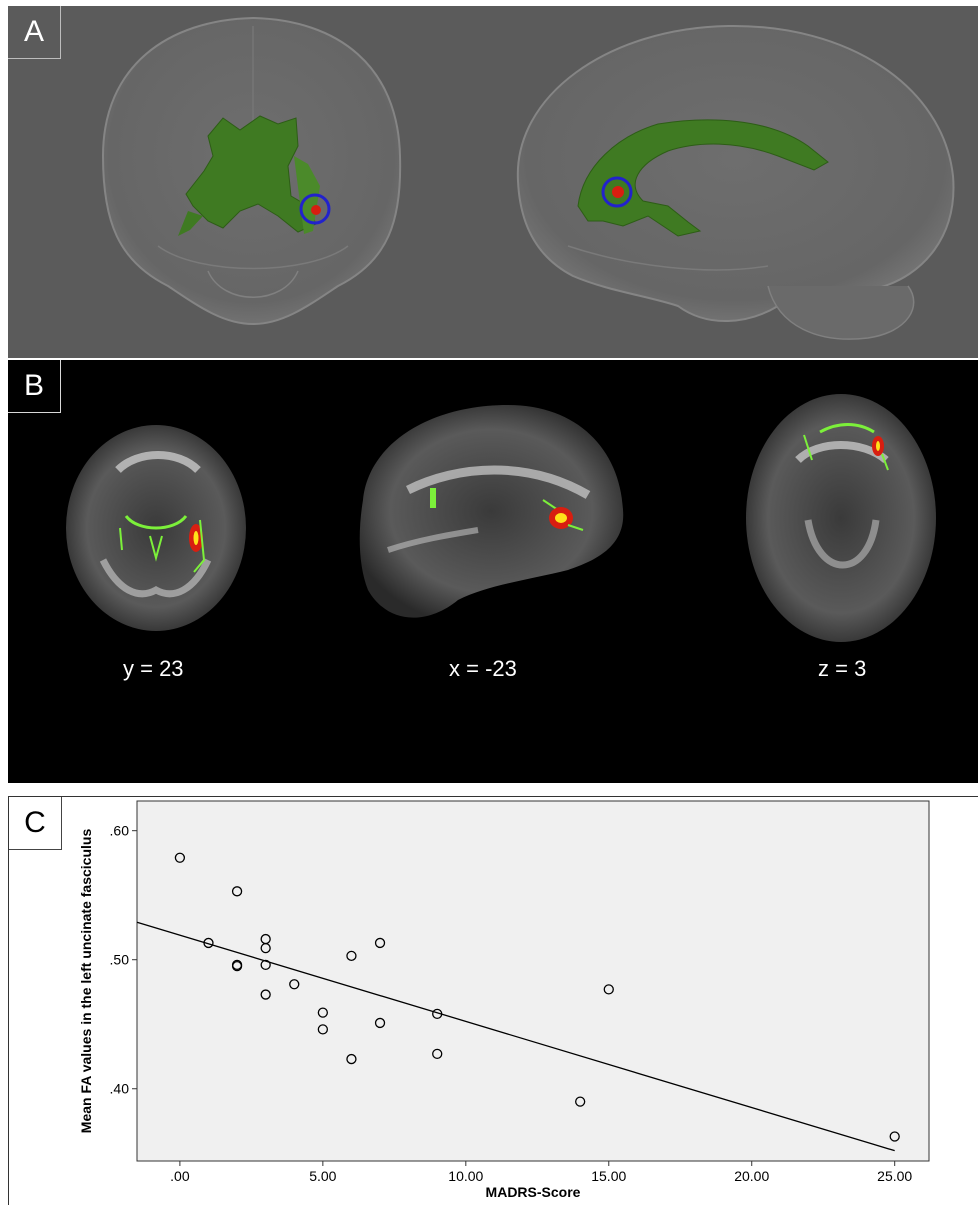 The height and width of the screenshot is (1205, 978). What do you see at coordinates (608, 1176) in the screenshot?
I see `x-tick-label: 15.00` at bounding box center [608, 1176].